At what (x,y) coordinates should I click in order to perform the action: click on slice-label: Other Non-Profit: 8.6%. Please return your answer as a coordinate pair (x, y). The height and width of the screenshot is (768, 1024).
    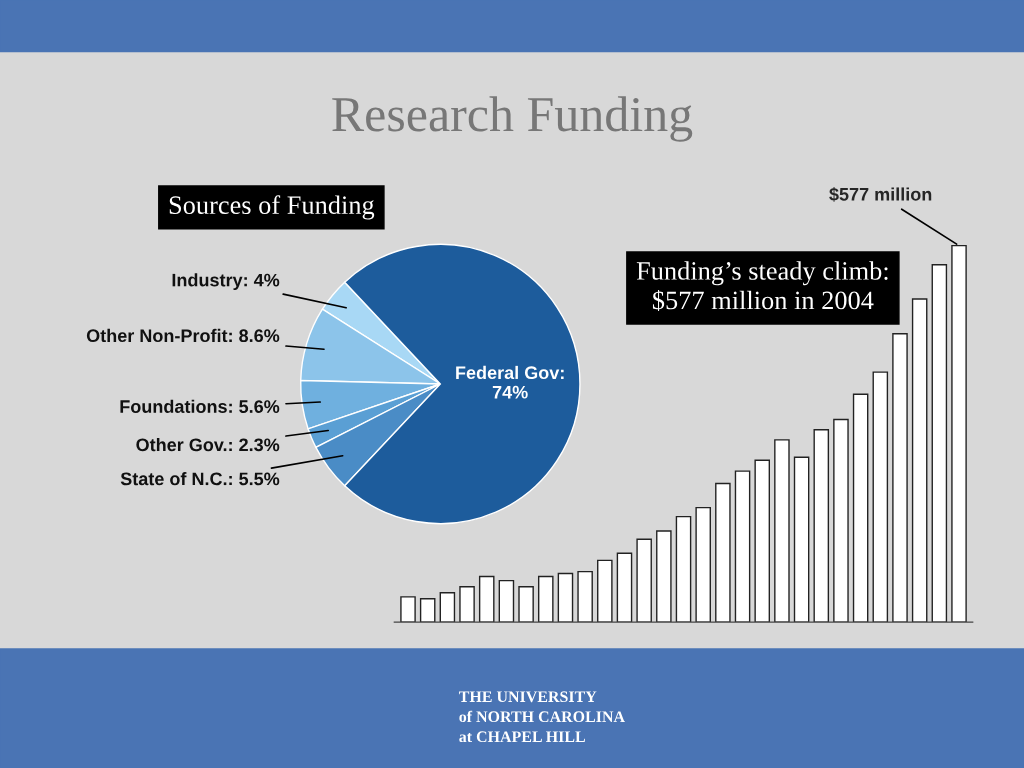
    Looking at the image, I should click on (183, 335).